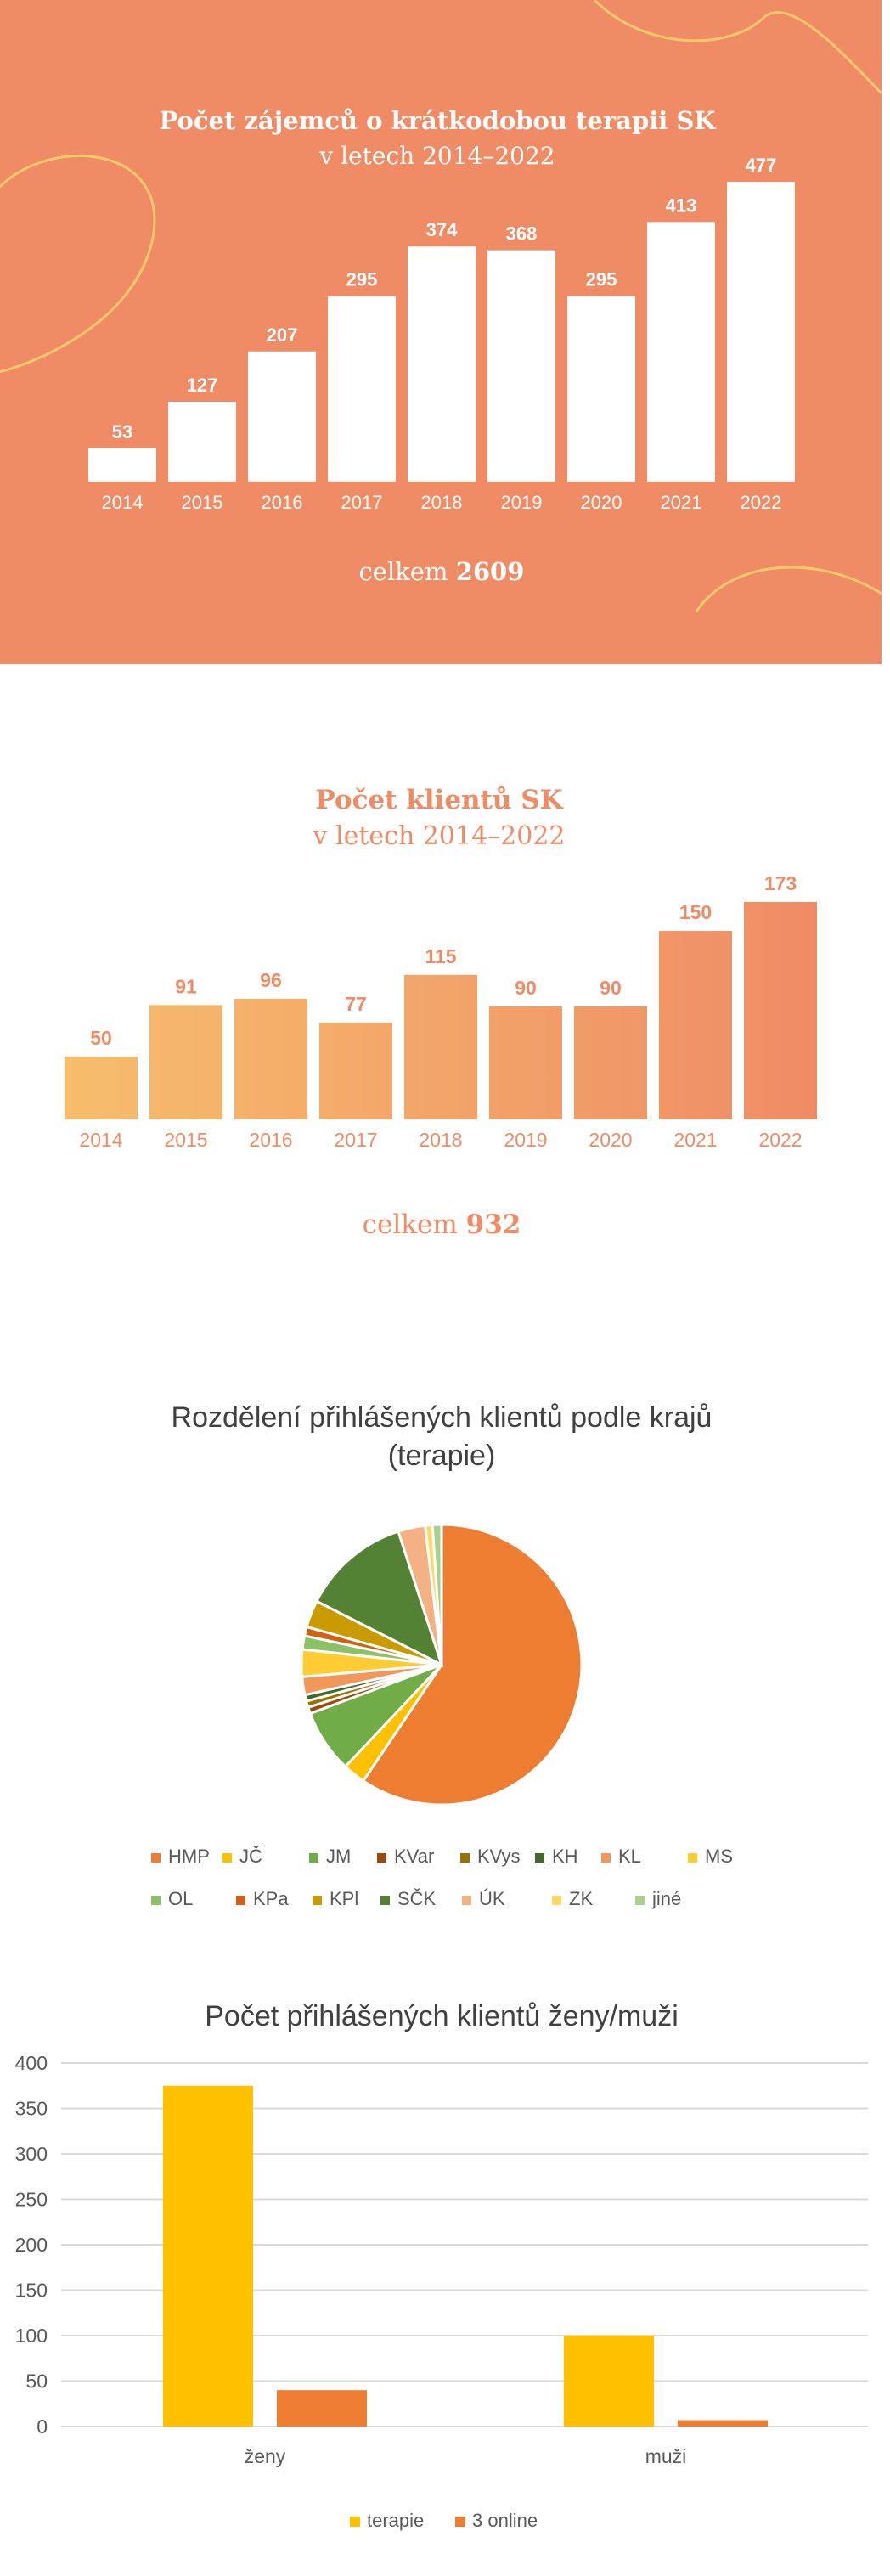  What do you see at coordinates (100, 1140) in the screenshot?
I see `x-tick-label: 2014` at bounding box center [100, 1140].